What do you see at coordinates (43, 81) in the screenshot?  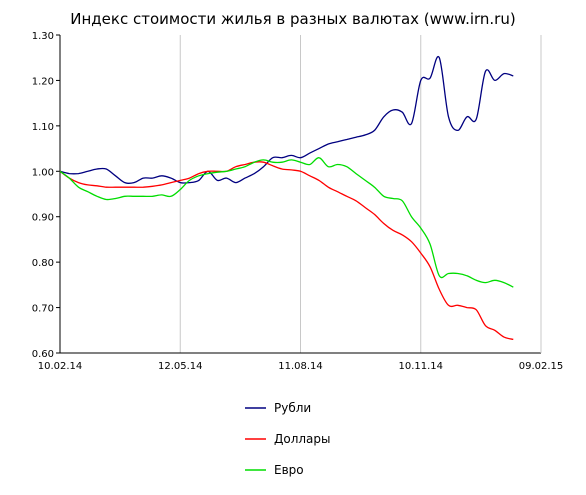 I see `y-tick-label: 1.20` at bounding box center [43, 81].